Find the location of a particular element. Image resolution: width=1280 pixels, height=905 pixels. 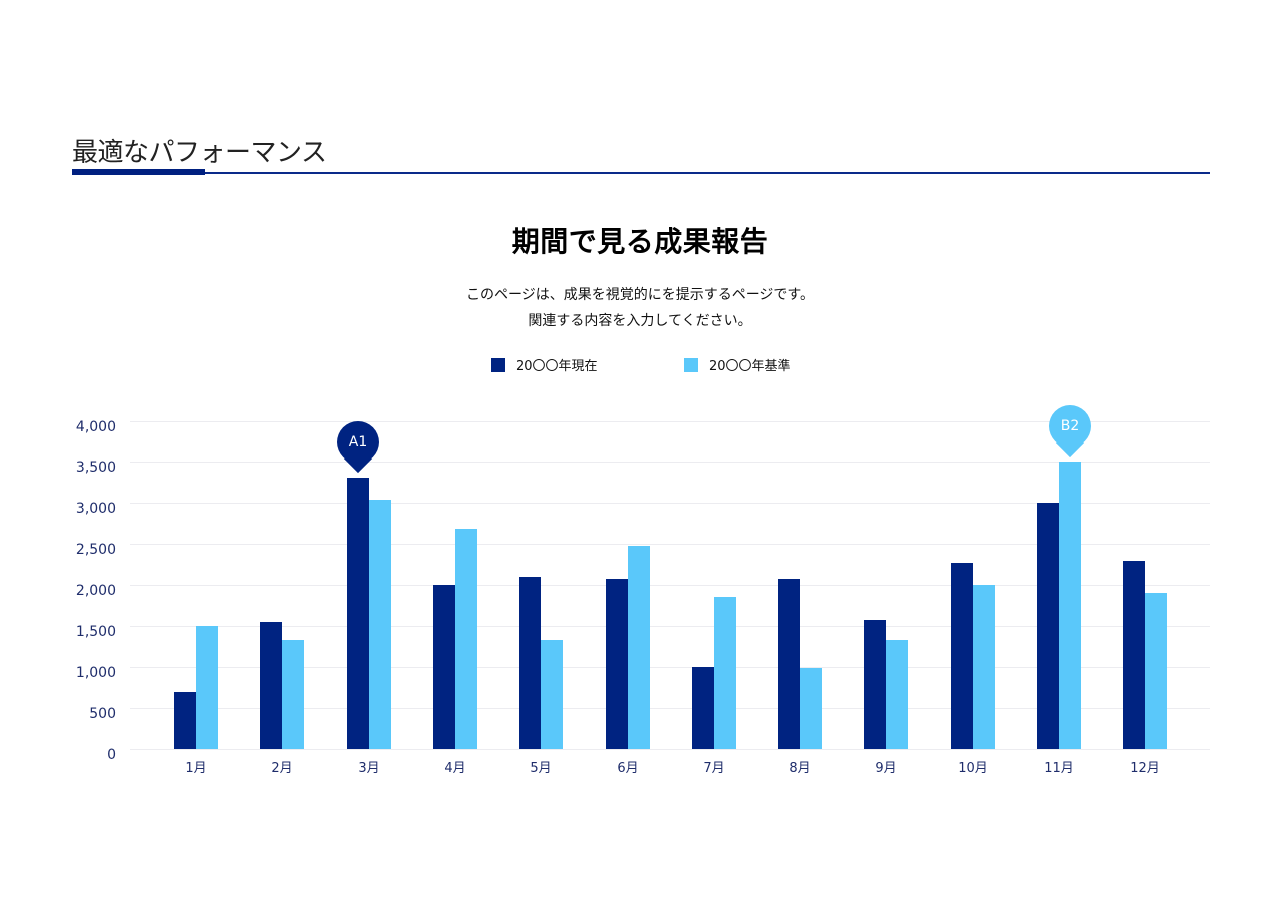

y-axis-tick-label: 500 is located at coordinates (102, 714).